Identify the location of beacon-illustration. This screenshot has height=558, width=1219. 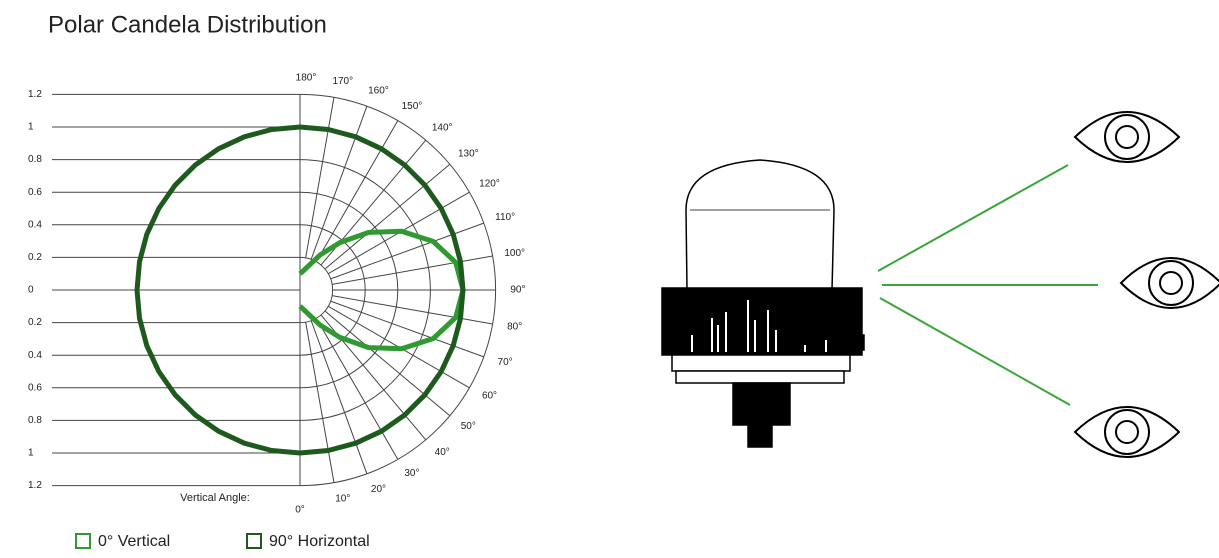
(763, 303).